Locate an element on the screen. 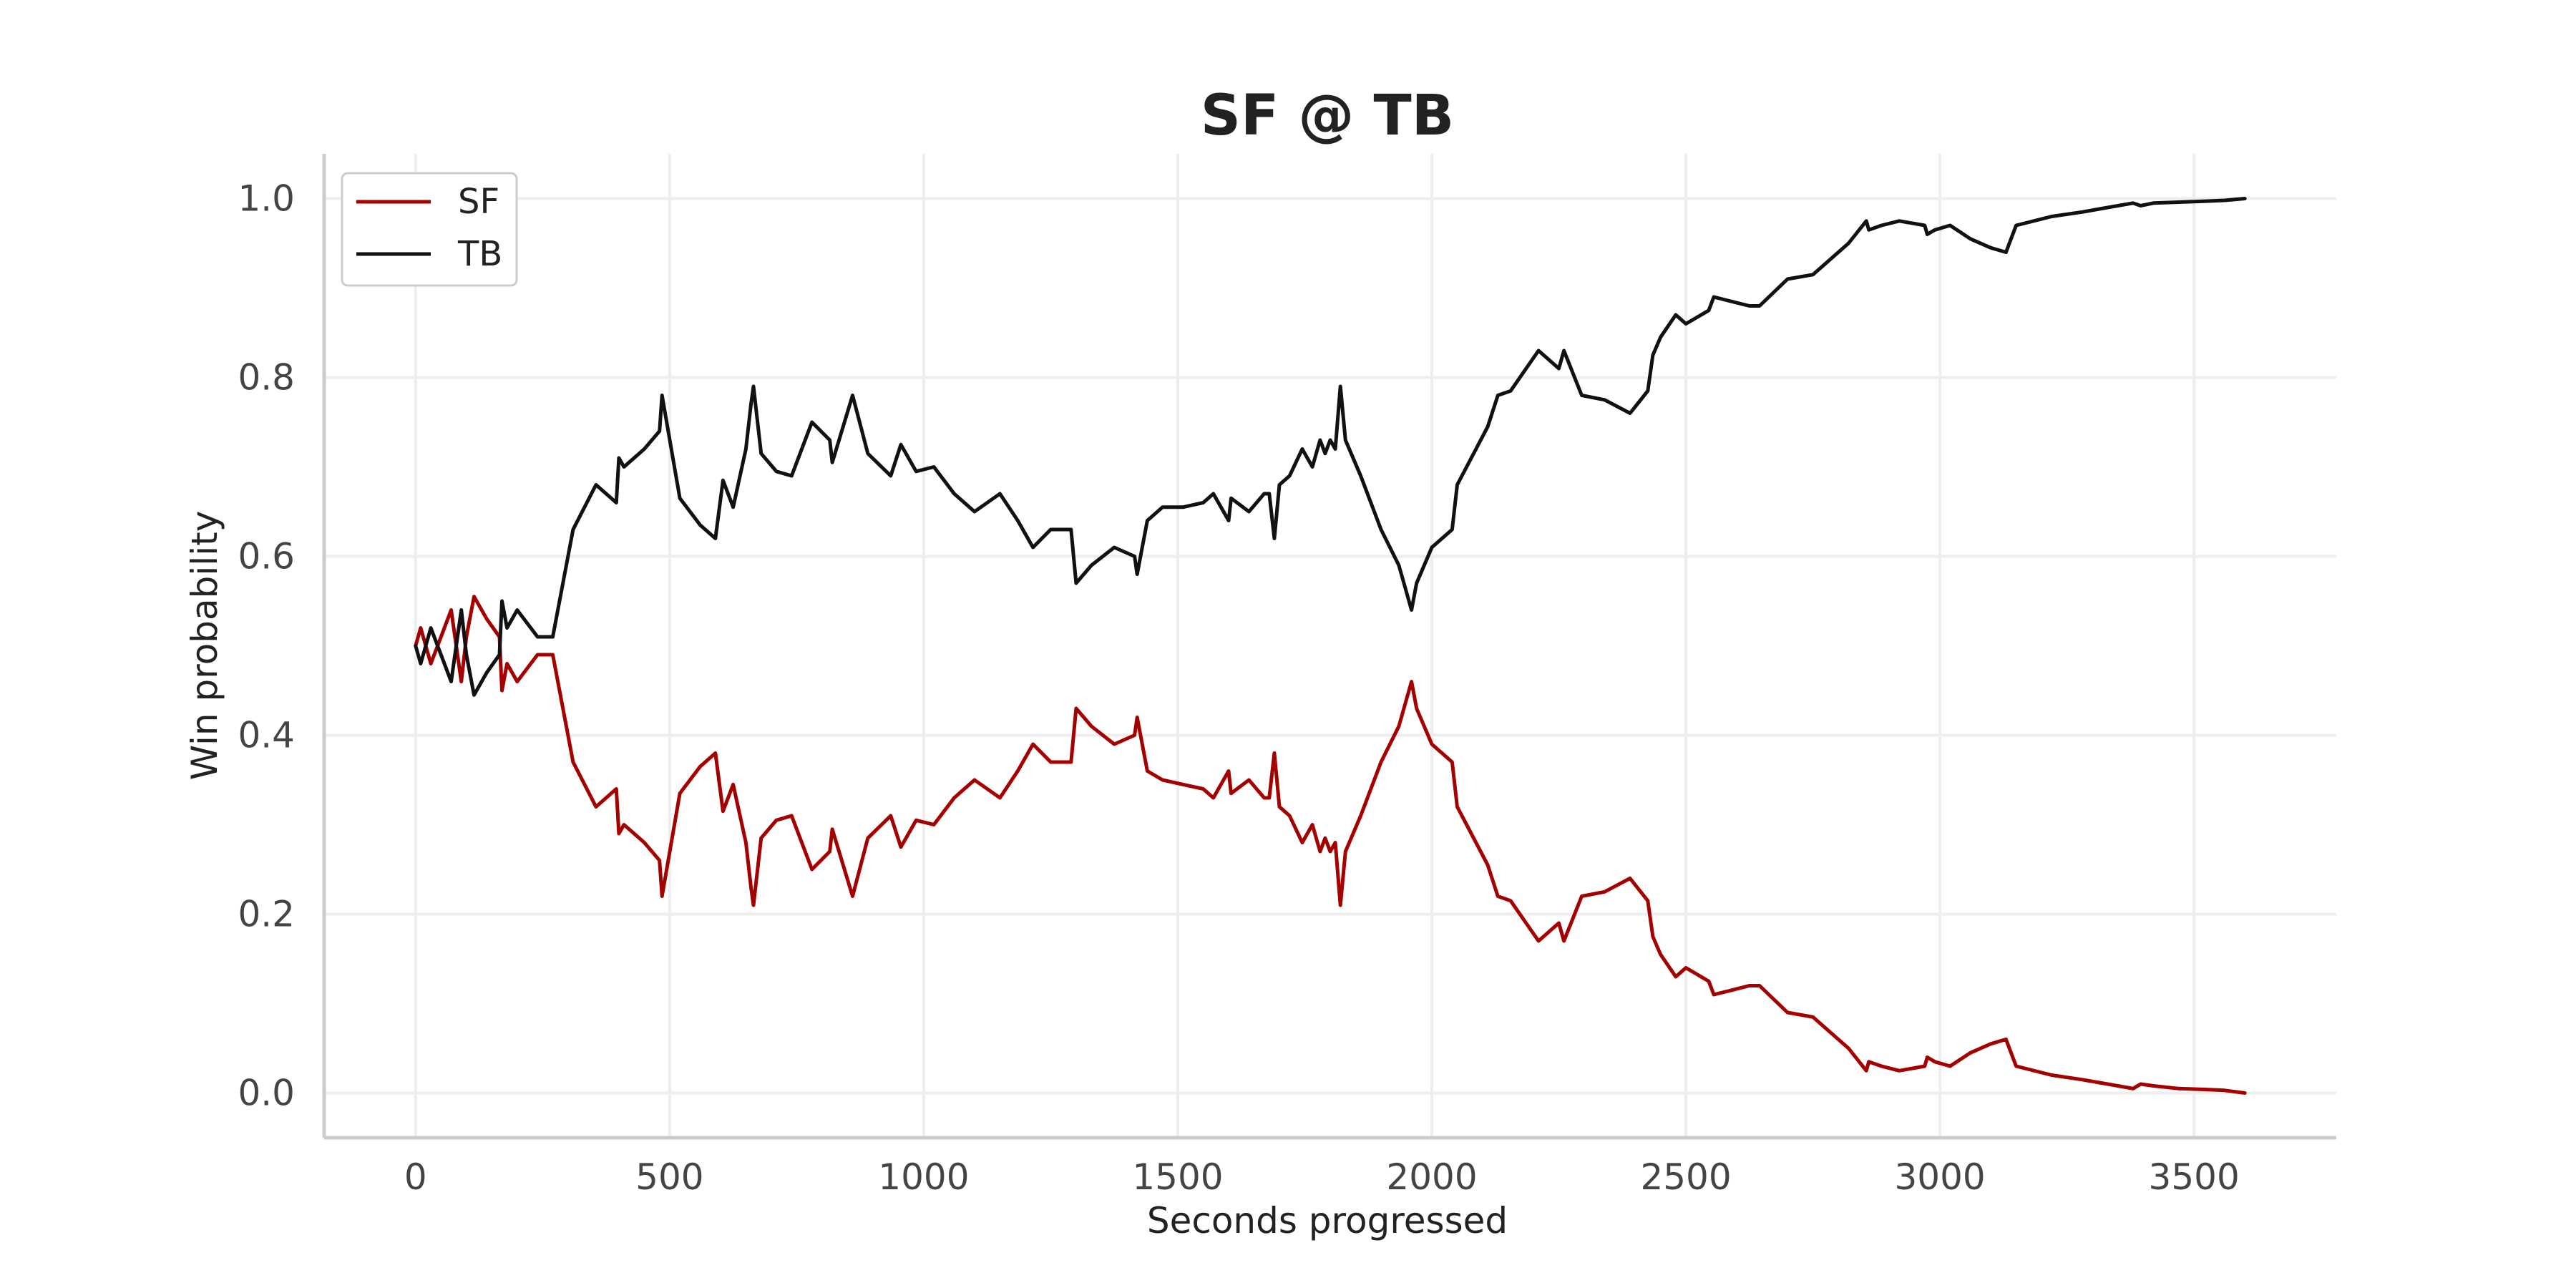 This screenshot has height=1288, width=2576. y-tick-label: 0.2 is located at coordinates (266, 914).